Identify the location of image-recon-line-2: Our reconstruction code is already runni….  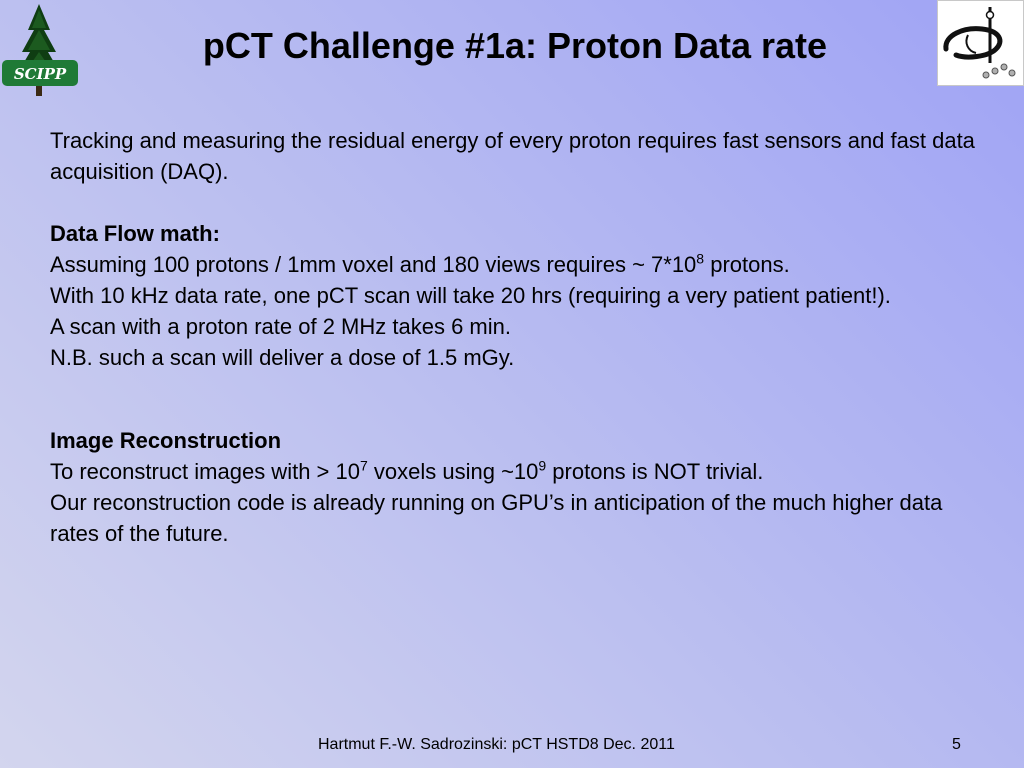
(496, 518).